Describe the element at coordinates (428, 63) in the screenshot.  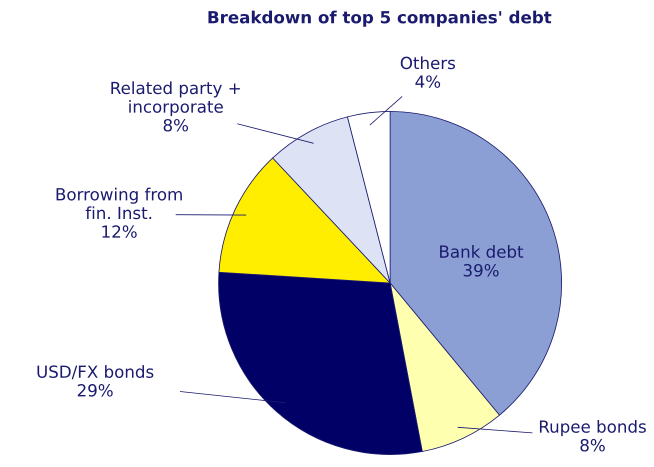
I see `slice-label: Others` at that location.